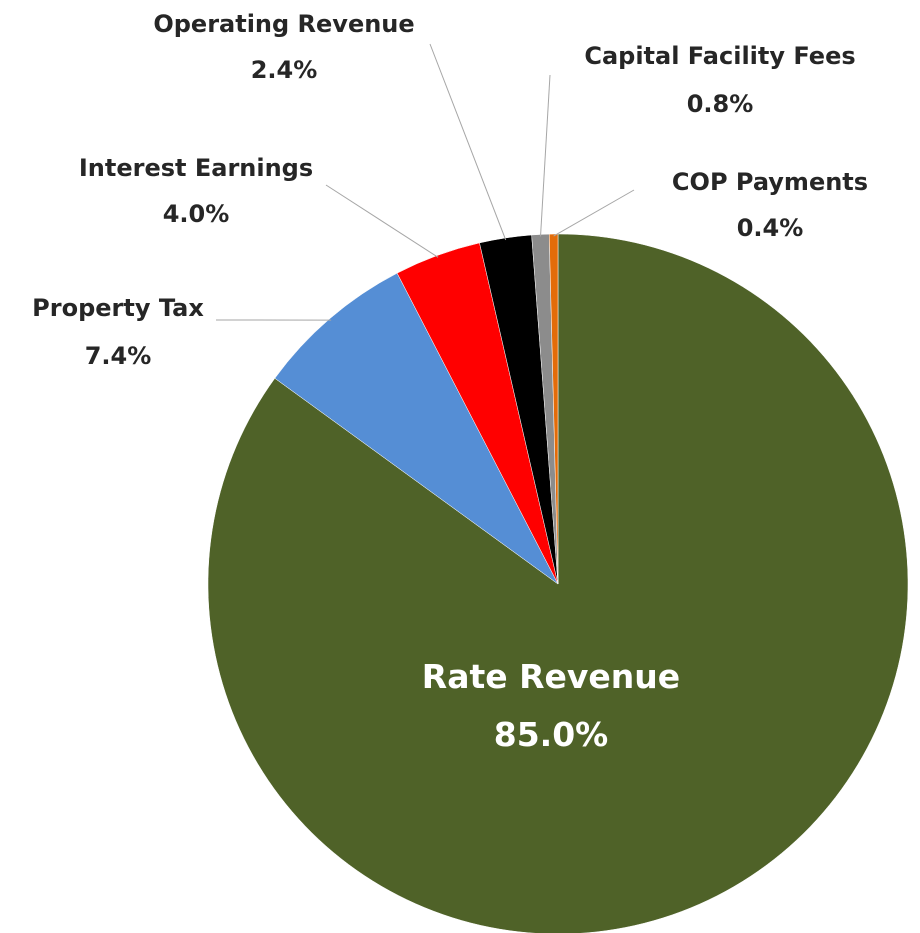  I want to click on leader-line-operating-revenue, so click(468, 142).